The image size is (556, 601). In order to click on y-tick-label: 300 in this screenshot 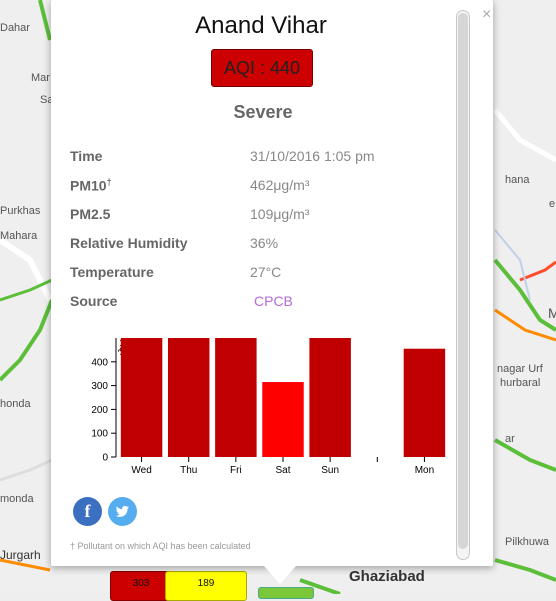, I will do `click(99, 386)`.